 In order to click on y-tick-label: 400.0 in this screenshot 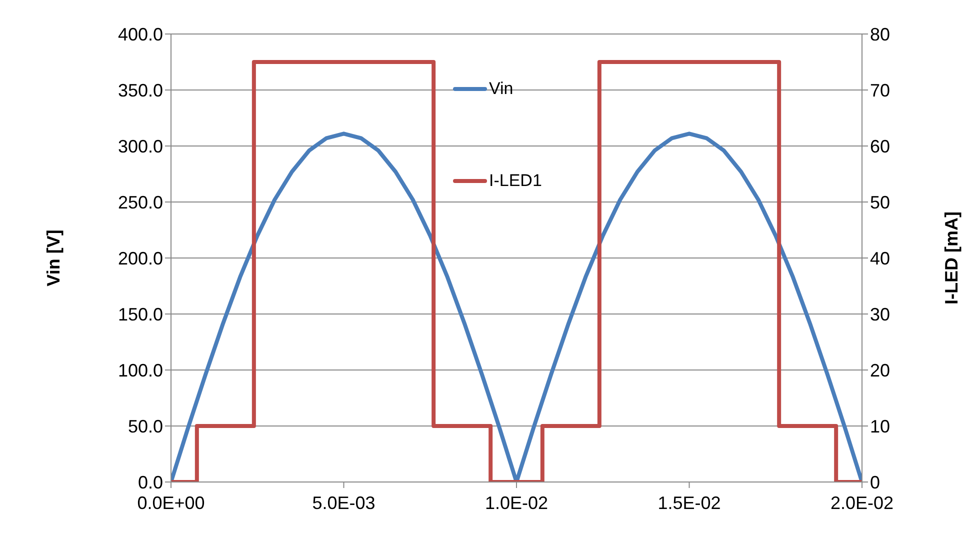, I will do `click(140, 34)`.